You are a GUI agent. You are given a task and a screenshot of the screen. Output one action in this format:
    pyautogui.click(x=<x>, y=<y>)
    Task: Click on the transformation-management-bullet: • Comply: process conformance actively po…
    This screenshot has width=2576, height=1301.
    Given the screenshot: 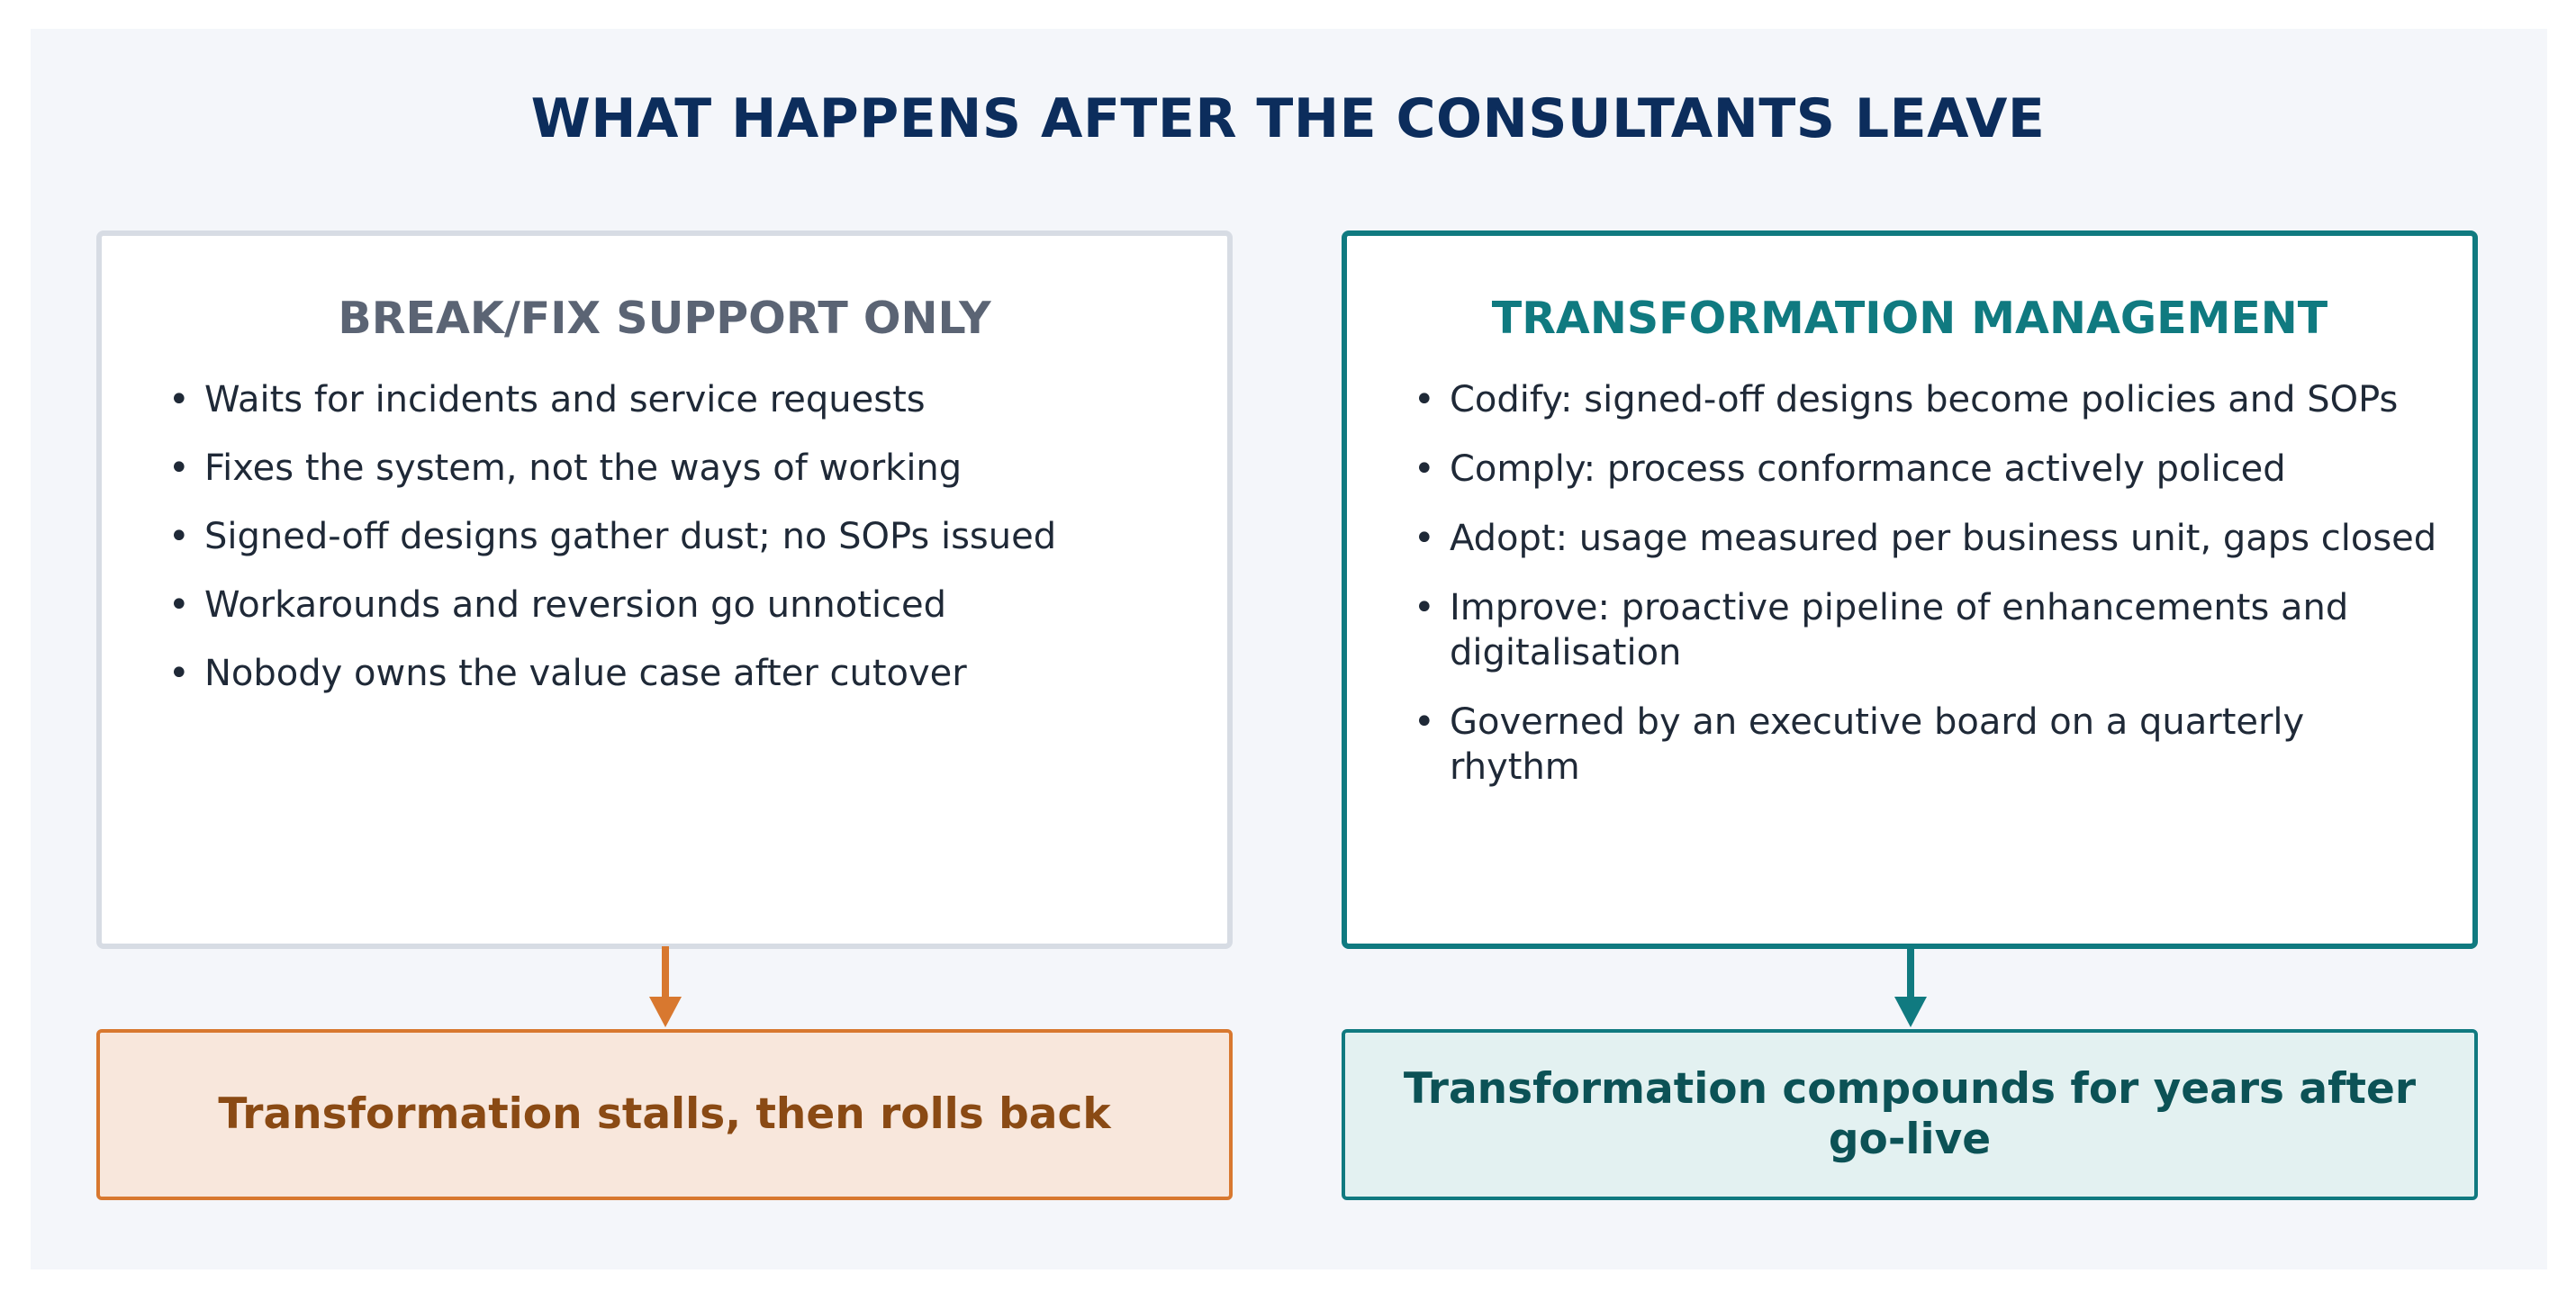 What is the action you would take?
    pyautogui.click(x=1929, y=470)
    